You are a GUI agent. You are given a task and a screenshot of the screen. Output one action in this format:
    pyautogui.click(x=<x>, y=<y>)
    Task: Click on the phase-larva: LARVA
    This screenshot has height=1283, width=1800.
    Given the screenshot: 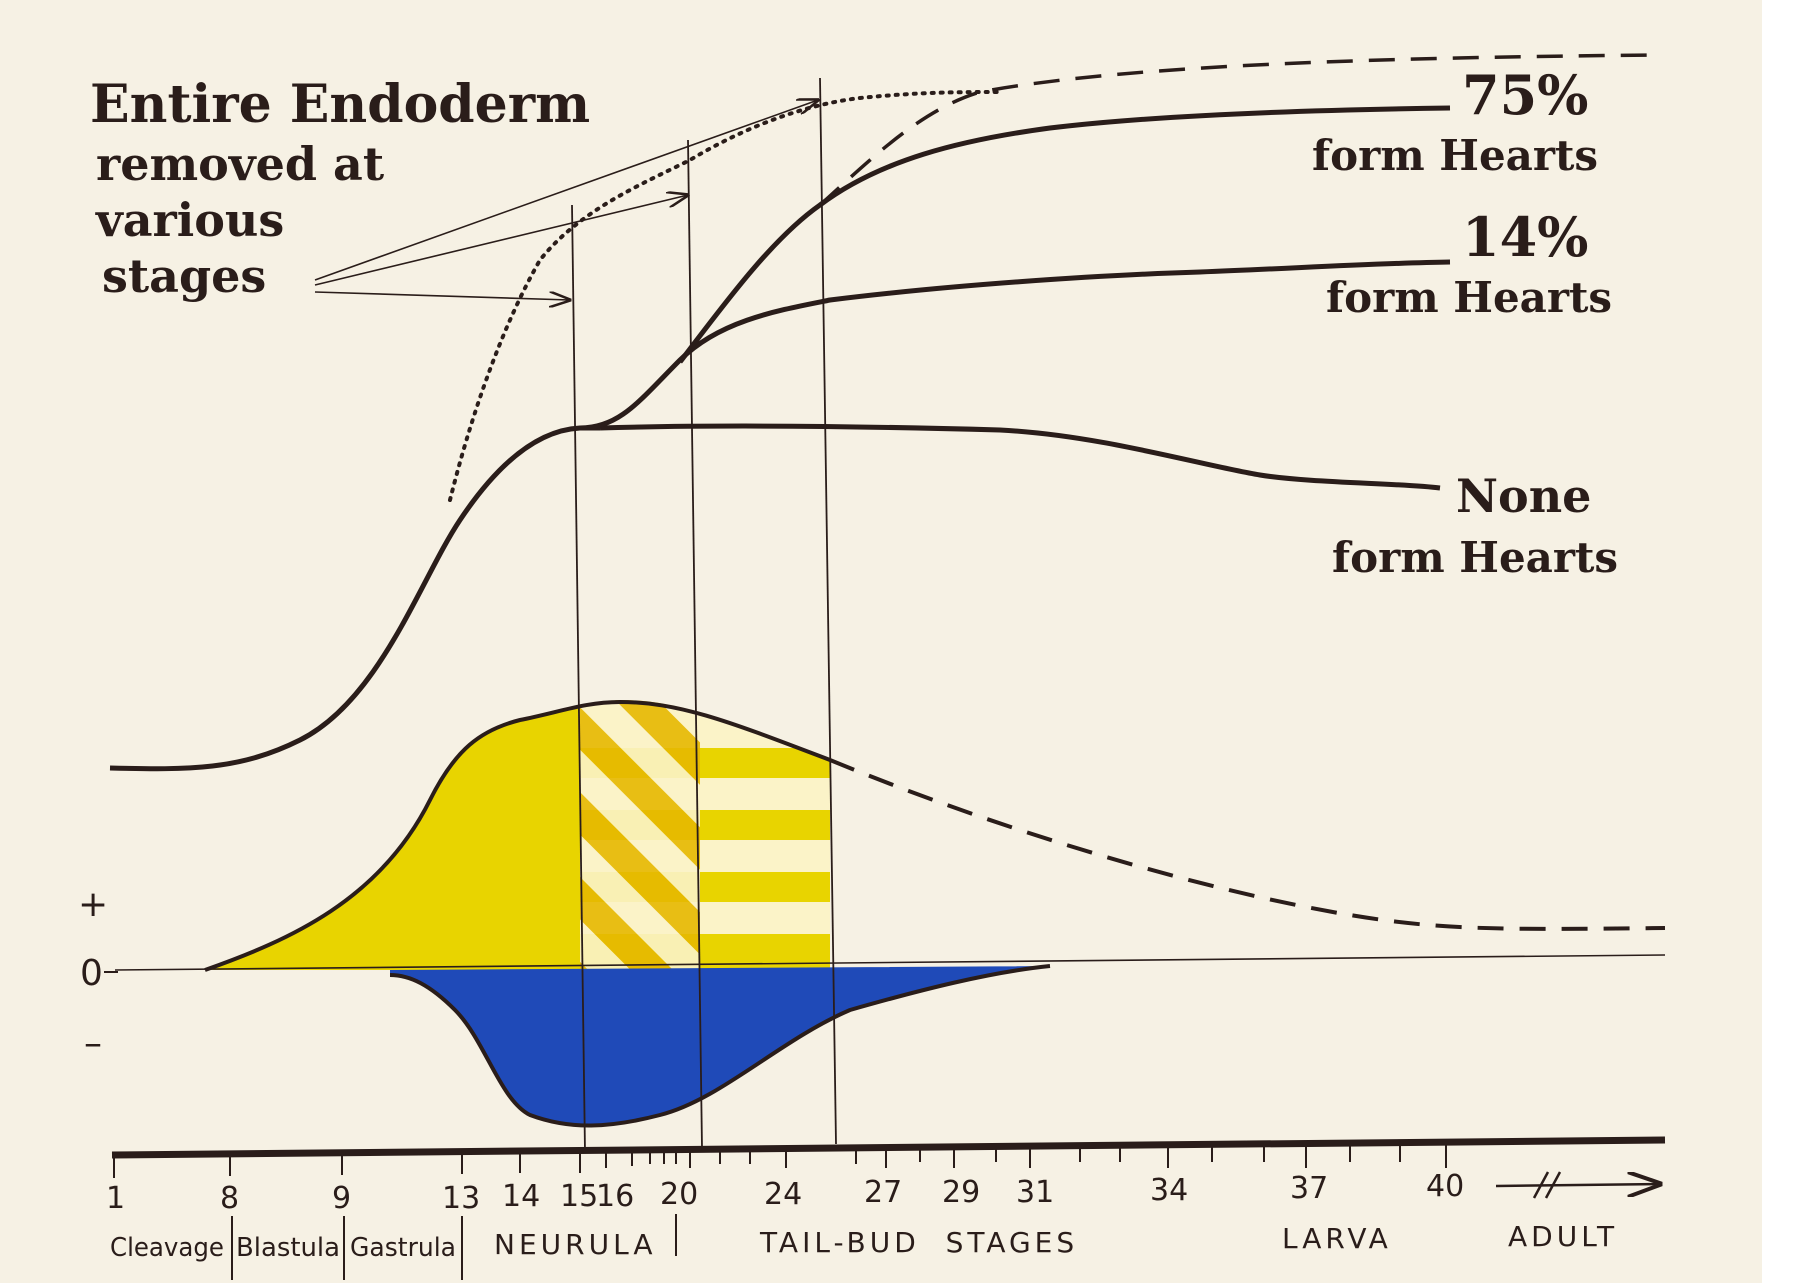 What is the action you would take?
    pyautogui.click(x=1337, y=1238)
    